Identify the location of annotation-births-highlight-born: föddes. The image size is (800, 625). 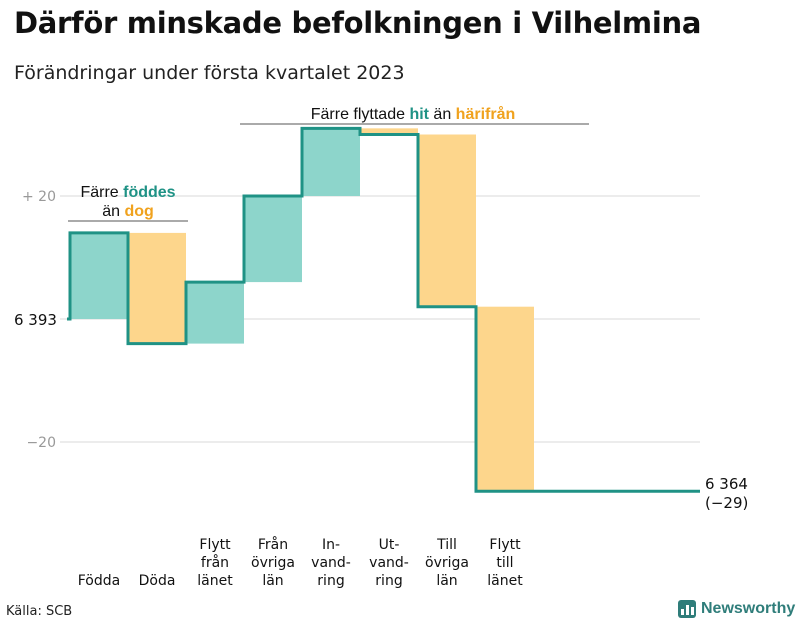
(149, 192).